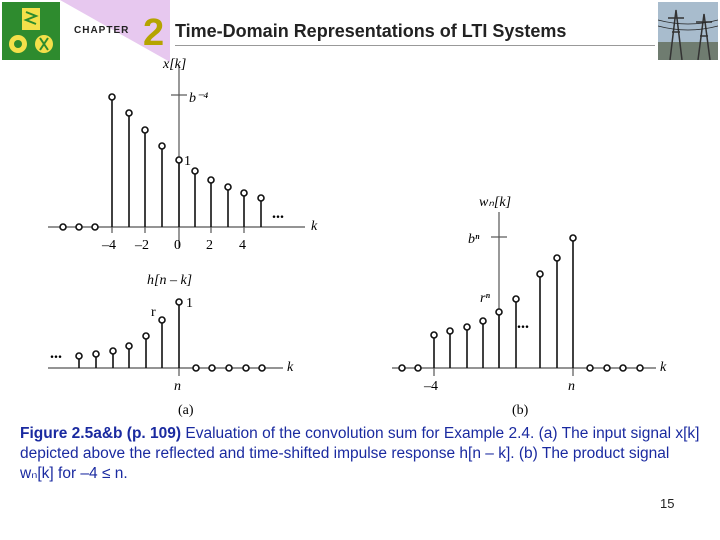 This screenshot has width=720, height=540. I want to click on panel-a-bottom-n-label: n, so click(177, 386).